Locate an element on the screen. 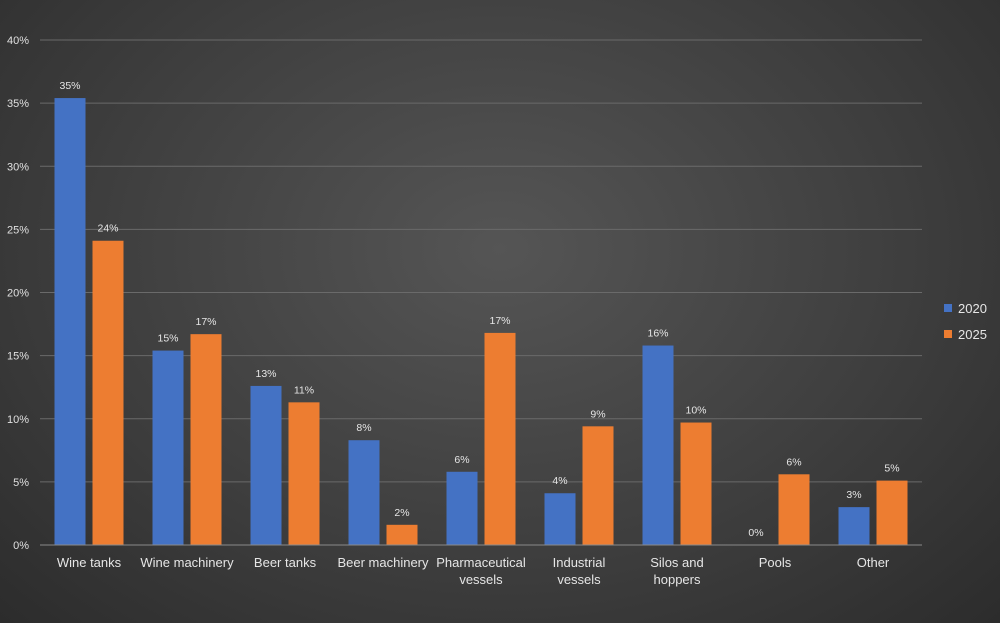 This screenshot has width=1000, height=623. data-label: 3% is located at coordinates (853, 495).